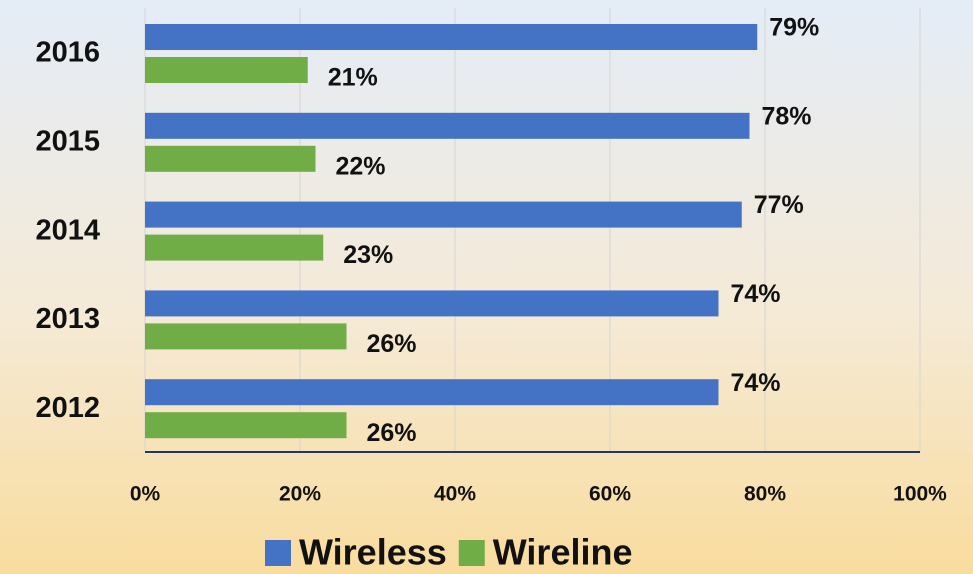 Image resolution: width=973 pixels, height=574 pixels. I want to click on data-label: 77%, so click(779, 205).